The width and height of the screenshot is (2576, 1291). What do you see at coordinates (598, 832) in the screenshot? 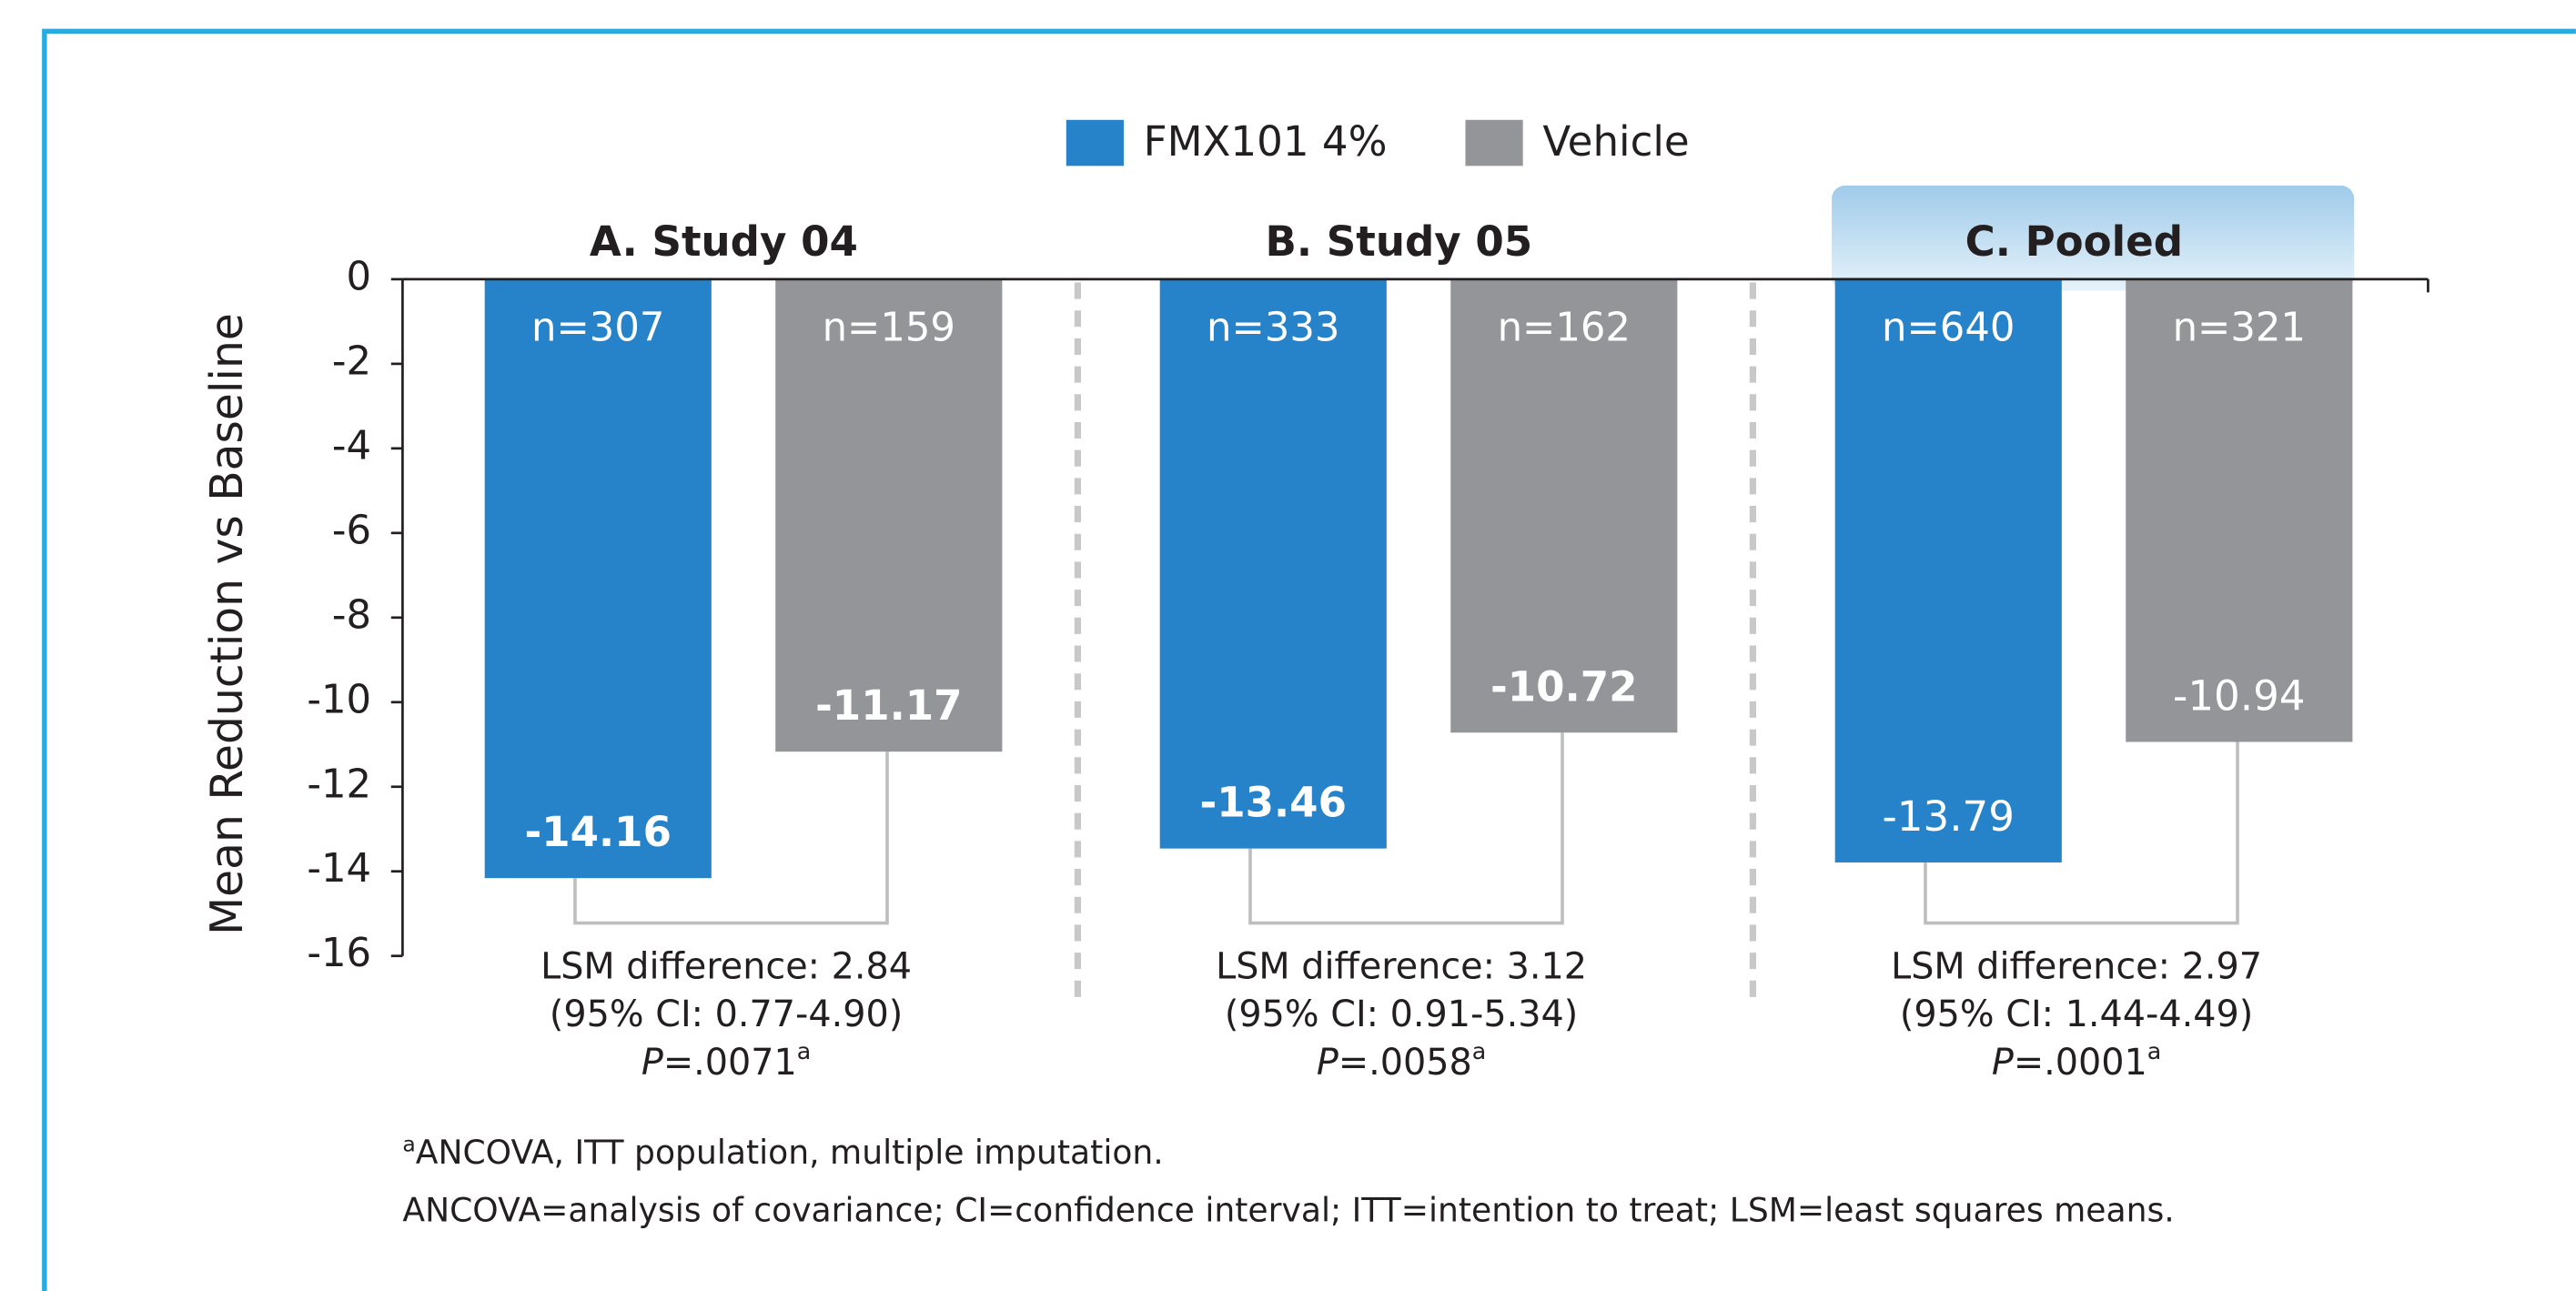
I see `value-label: -14.16` at bounding box center [598, 832].